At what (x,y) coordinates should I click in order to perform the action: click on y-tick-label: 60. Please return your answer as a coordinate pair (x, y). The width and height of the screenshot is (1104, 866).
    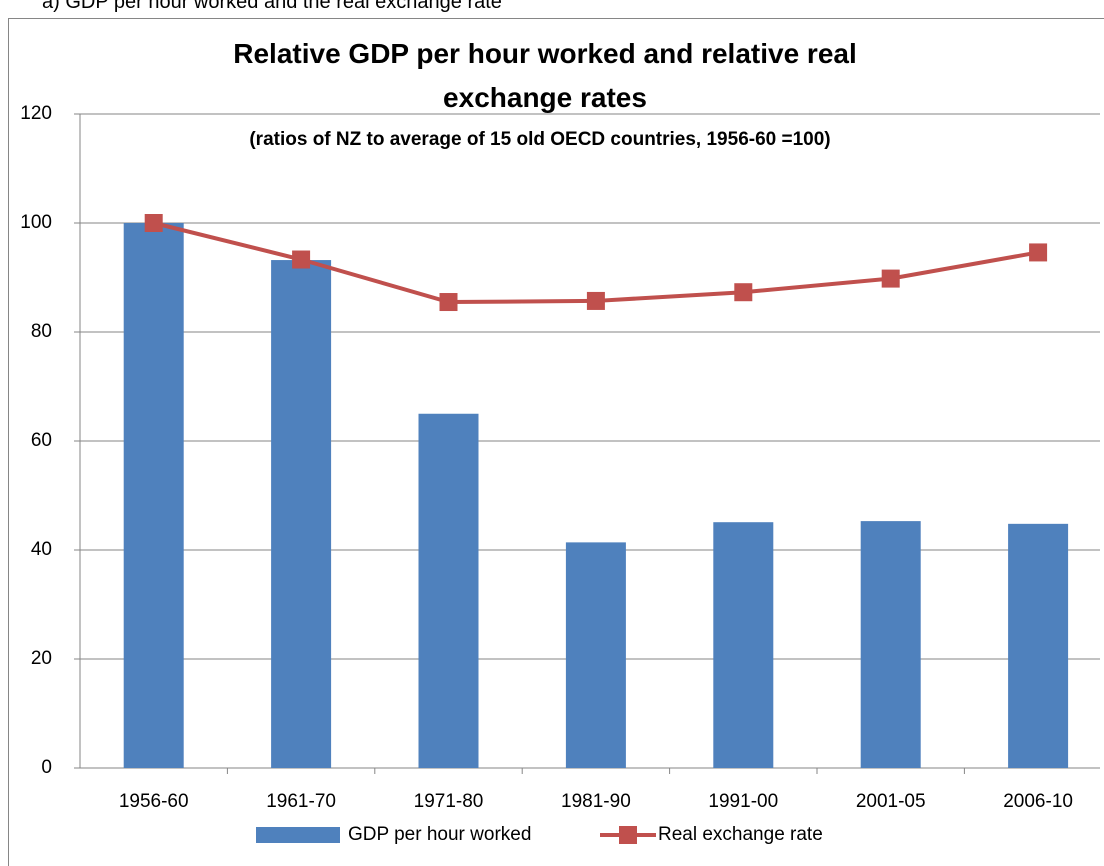
    Looking at the image, I should click on (41, 440).